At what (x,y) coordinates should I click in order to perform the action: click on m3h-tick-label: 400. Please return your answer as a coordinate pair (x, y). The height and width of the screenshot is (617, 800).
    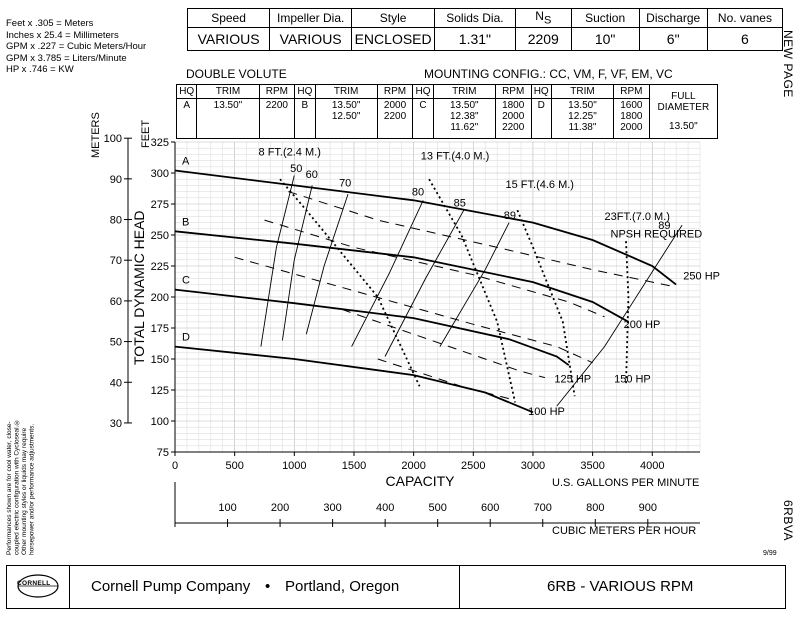
    Looking at the image, I should click on (385, 508).